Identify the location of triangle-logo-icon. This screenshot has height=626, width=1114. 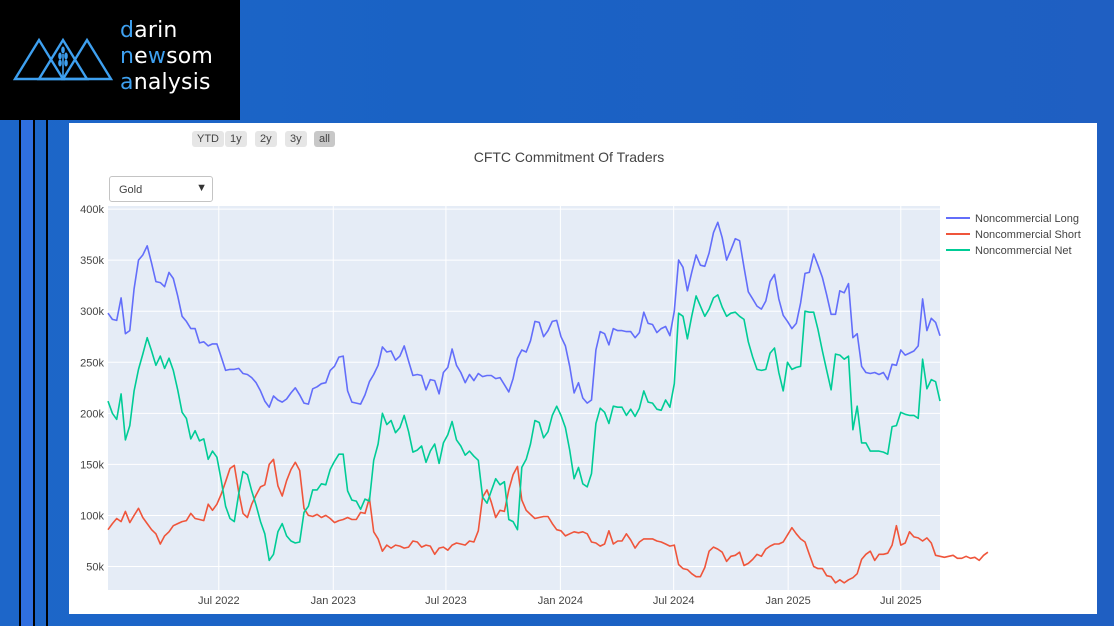
(63, 59).